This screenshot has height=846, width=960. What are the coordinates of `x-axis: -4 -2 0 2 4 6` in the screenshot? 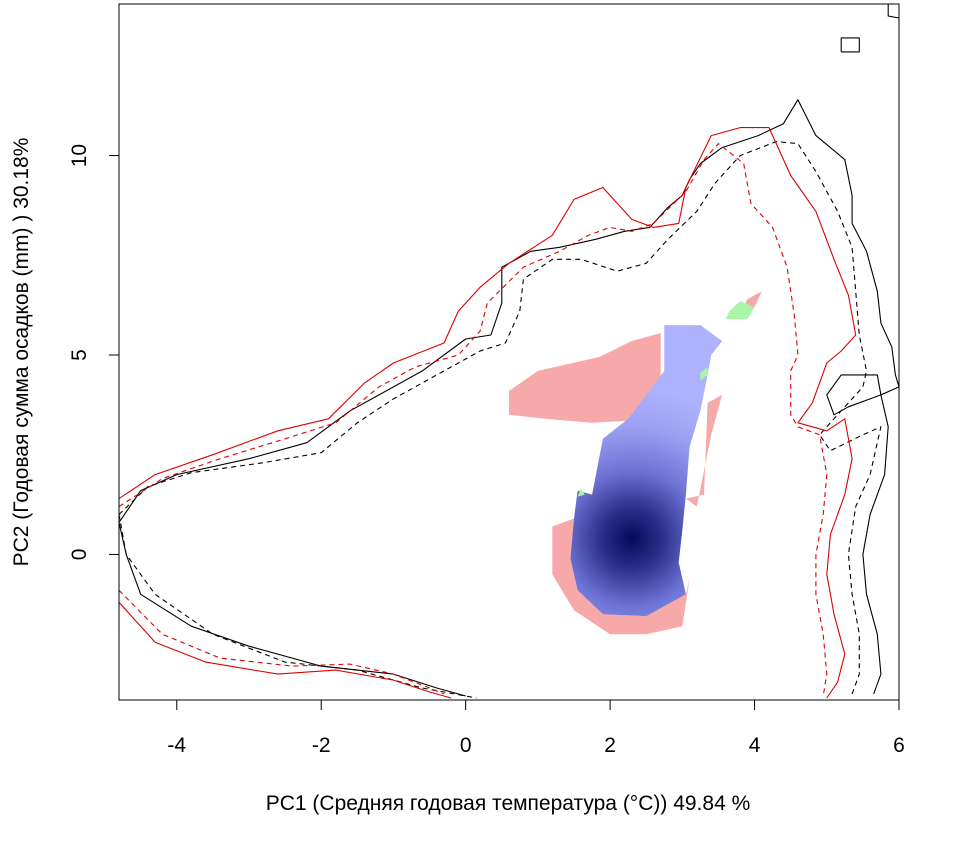 It's located at (536, 728).